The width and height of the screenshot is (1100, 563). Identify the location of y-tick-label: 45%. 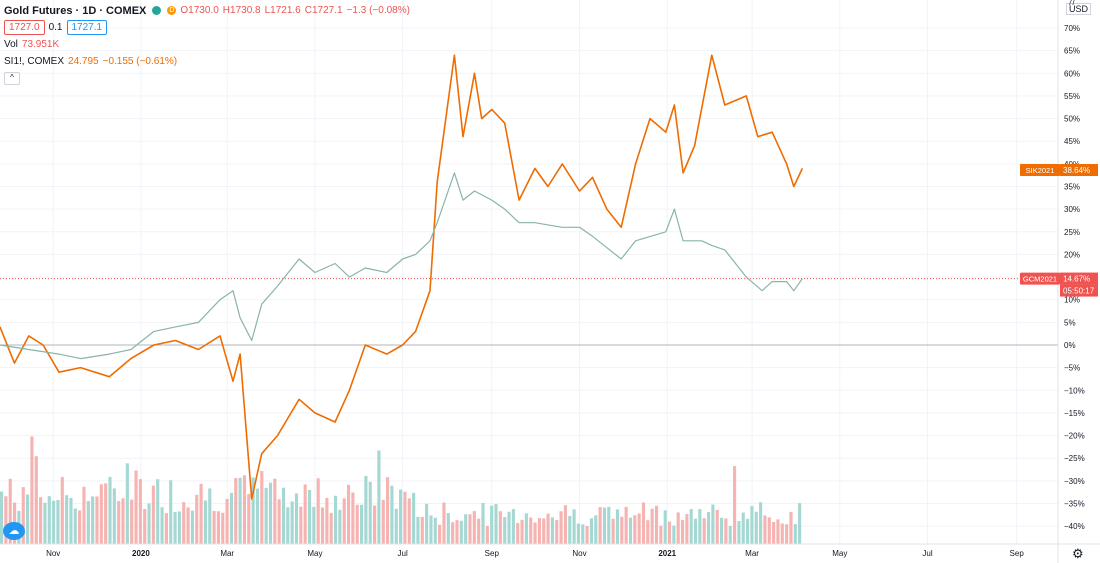
(1072, 141).